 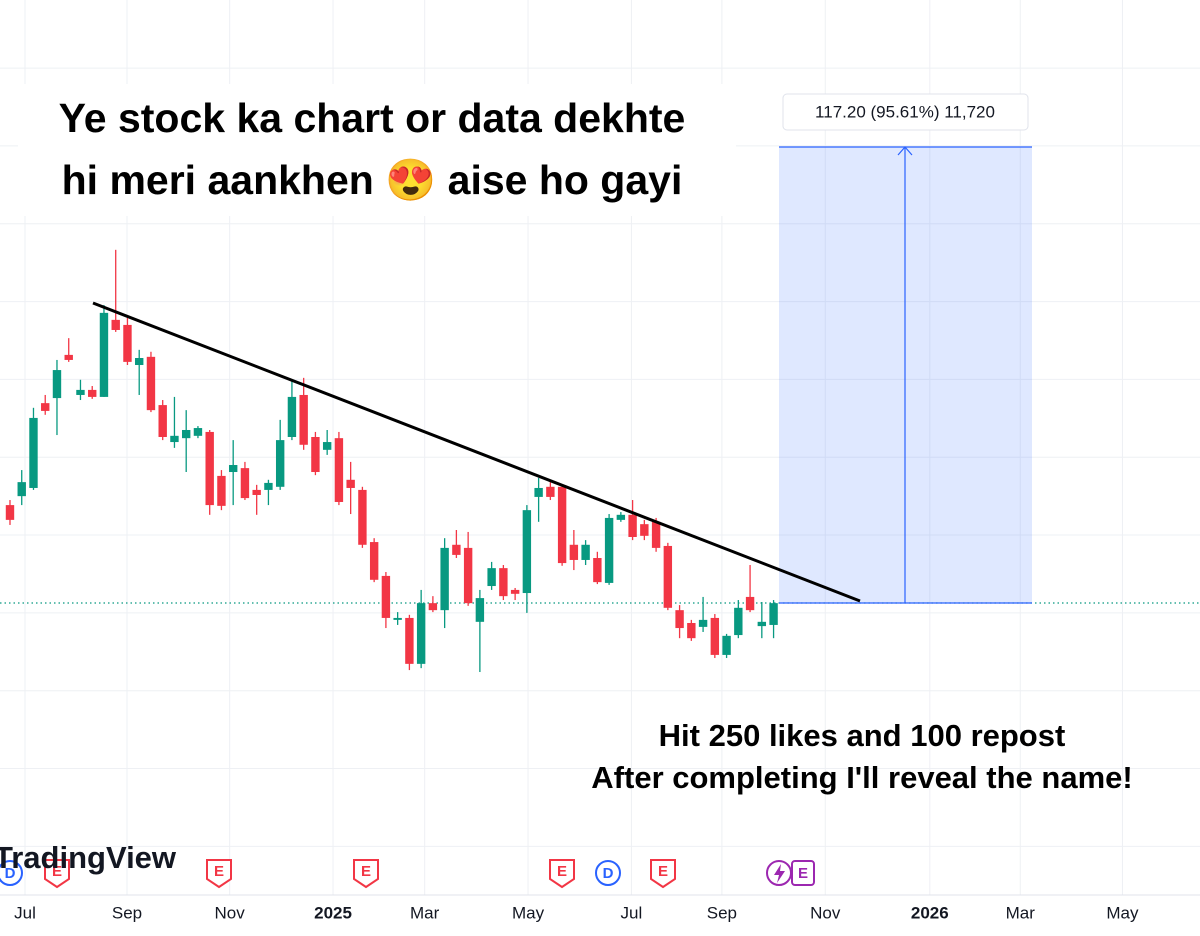 What do you see at coordinates (576, 912) in the screenshot?
I see `x-axis: Jul Sep Nov 2025 Mar May Jul Sep Nov 2026 Mar May` at bounding box center [576, 912].